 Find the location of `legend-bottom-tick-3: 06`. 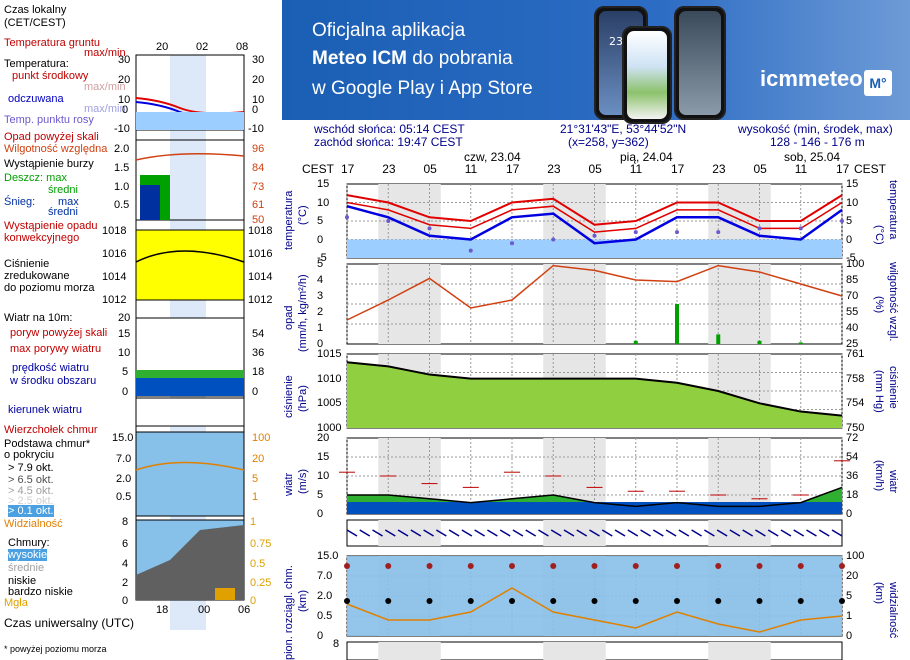

legend-bottom-tick-3: 06 is located at coordinates (244, 610).